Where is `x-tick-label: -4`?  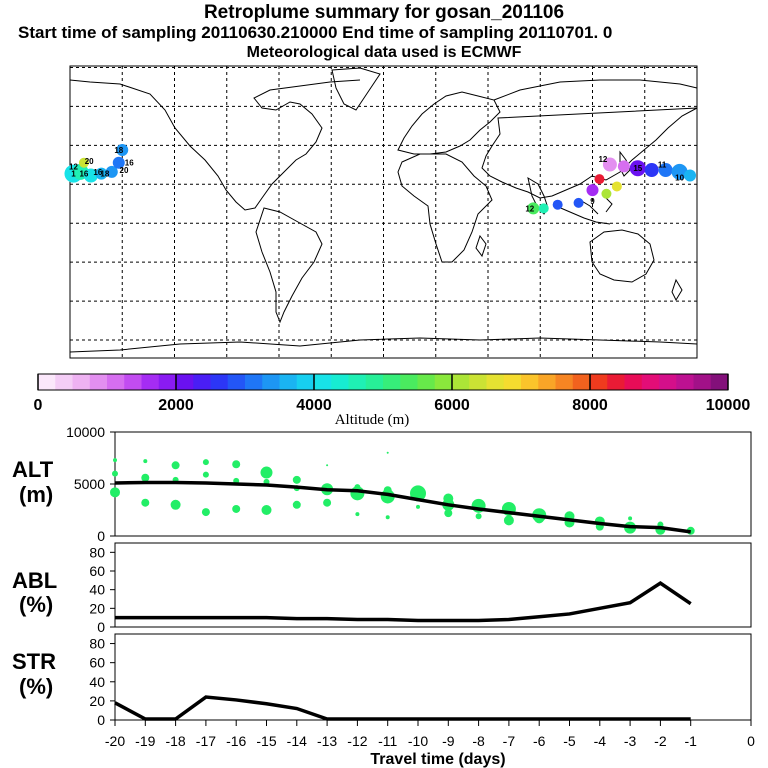 x-tick-label: -4 is located at coordinates (600, 741).